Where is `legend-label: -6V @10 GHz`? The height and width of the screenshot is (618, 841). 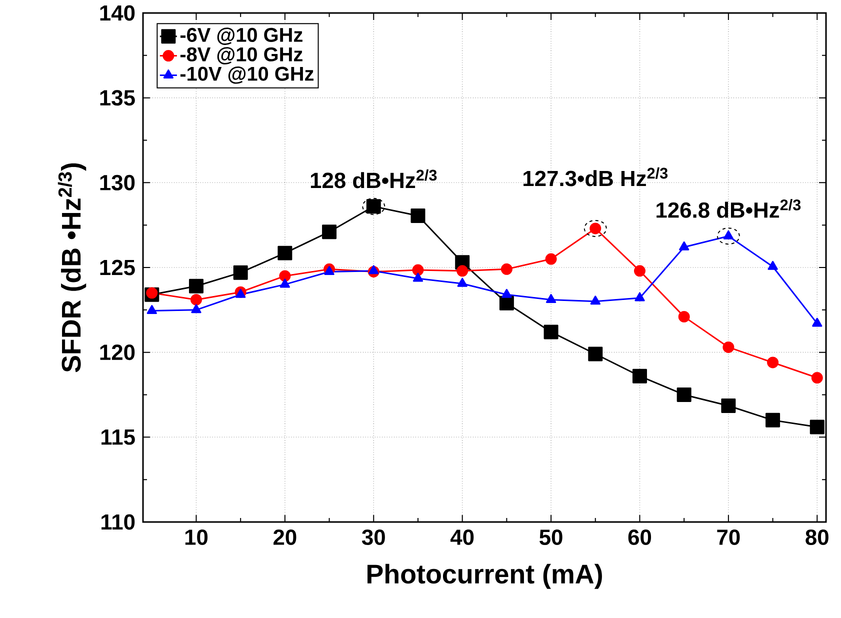 legend-label: -6V @10 GHz is located at coordinates (241, 36).